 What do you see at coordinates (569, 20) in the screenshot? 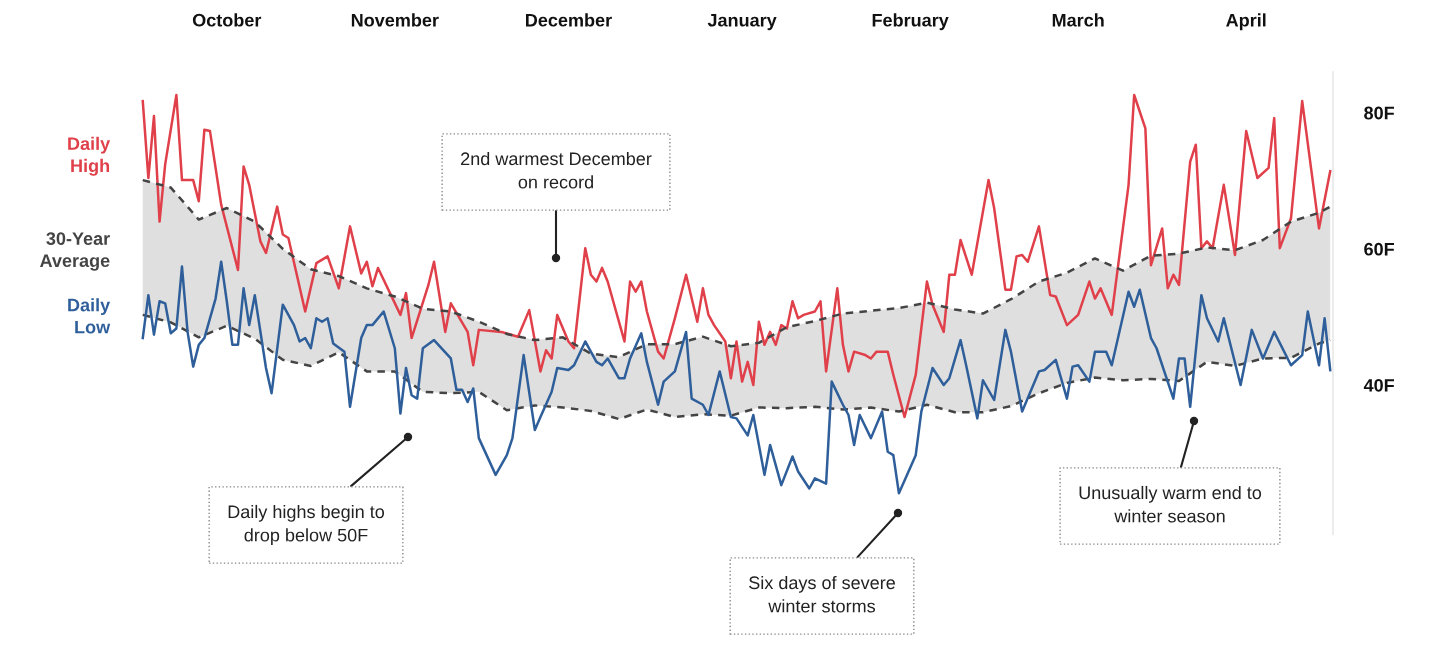
I see `x-tick-label: December` at bounding box center [569, 20].